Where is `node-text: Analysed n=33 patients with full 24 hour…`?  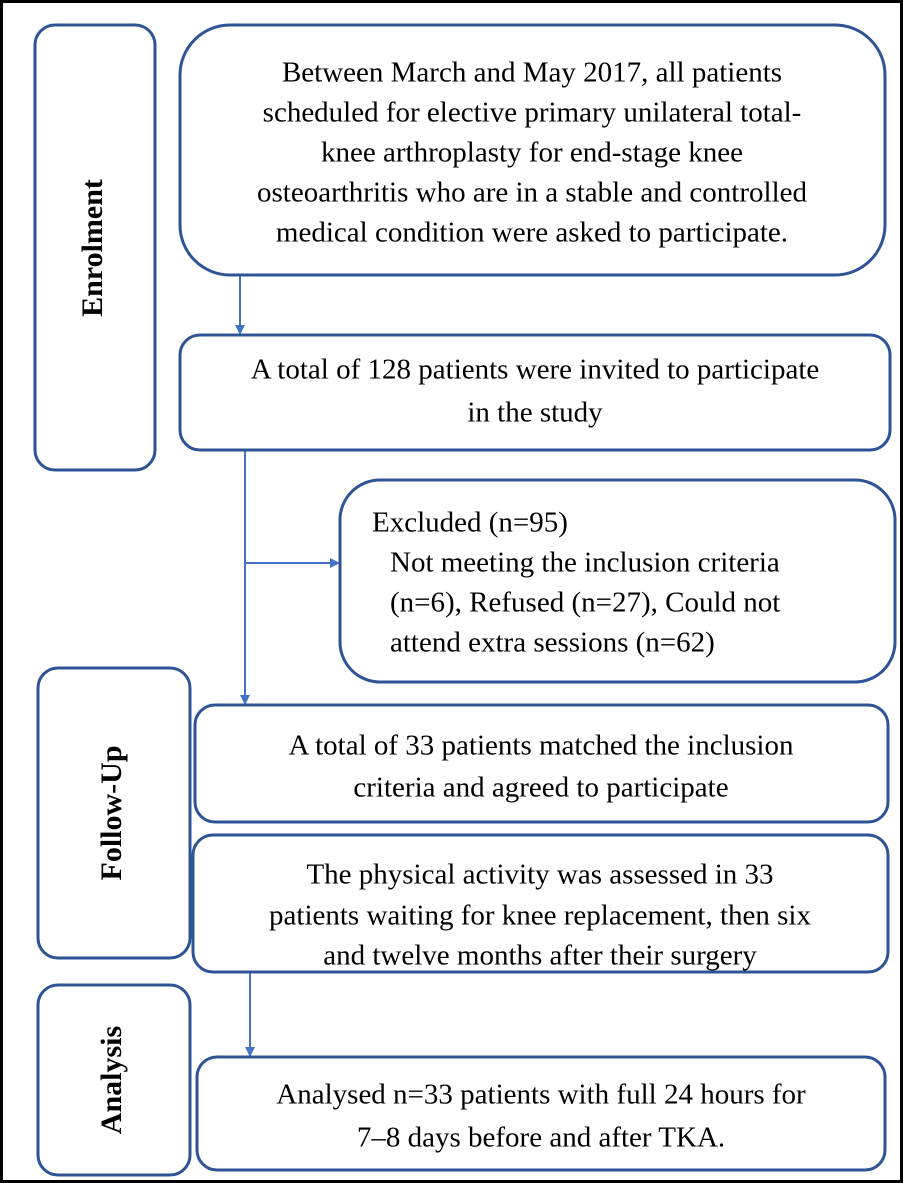 node-text: Analysed n=33 patients with full 24 hour… is located at coordinates (541, 1095).